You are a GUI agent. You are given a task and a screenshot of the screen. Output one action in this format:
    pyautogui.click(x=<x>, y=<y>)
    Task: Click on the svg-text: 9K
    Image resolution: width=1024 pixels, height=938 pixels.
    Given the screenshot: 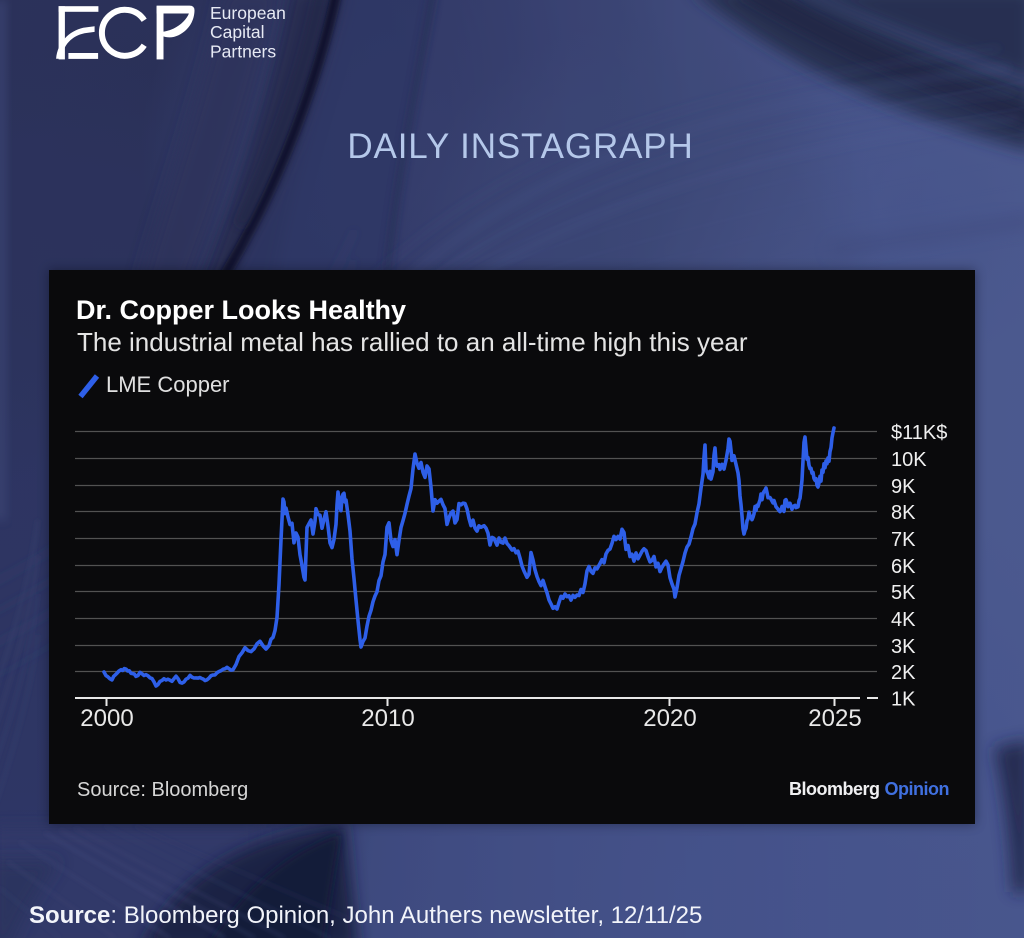 What is the action you would take?
    pyautogui.click(x=903, y=487)
    